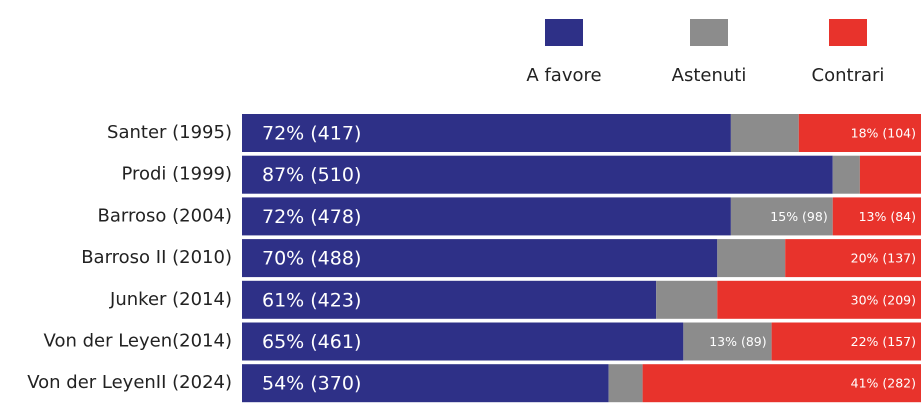  What do you see at coordinates (170, 299) in the screenshot?
I see `y-tick-label: Junker (2014)` at bounding box center [170, 299].